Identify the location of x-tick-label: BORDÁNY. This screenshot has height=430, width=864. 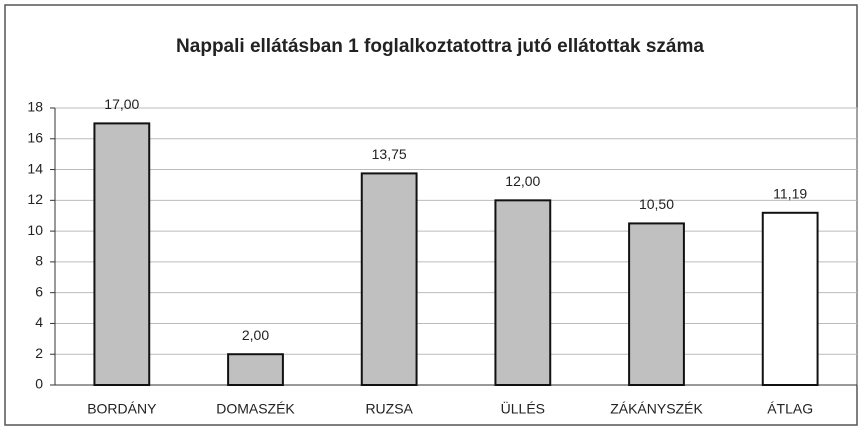
(122, 409).